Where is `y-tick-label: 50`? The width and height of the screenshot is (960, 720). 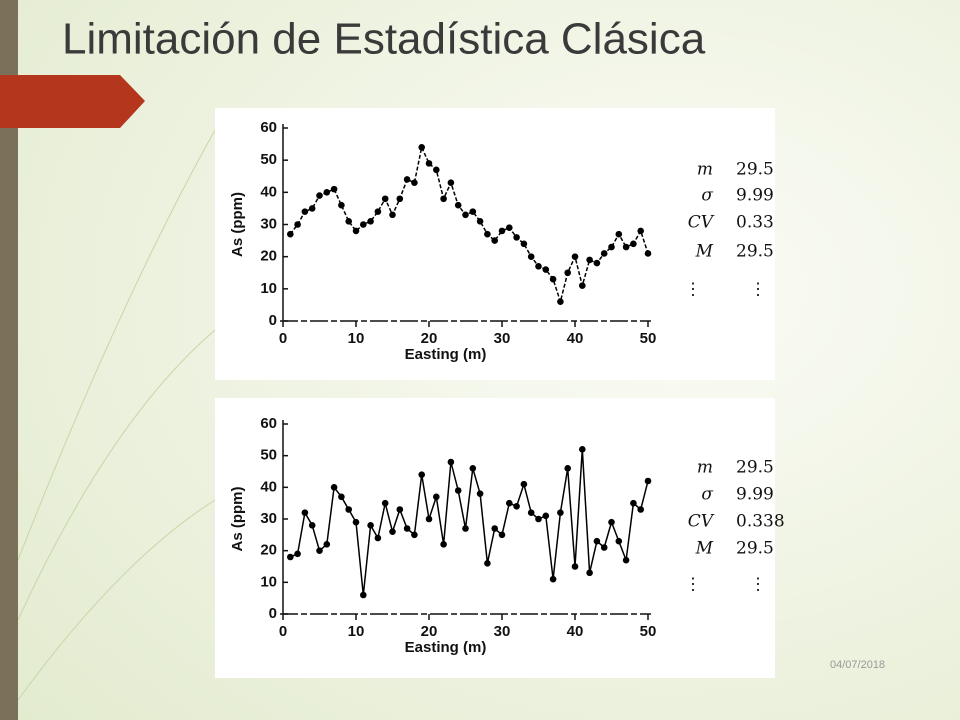
y-tick-label: 50 is located at coordinates (268, 455).